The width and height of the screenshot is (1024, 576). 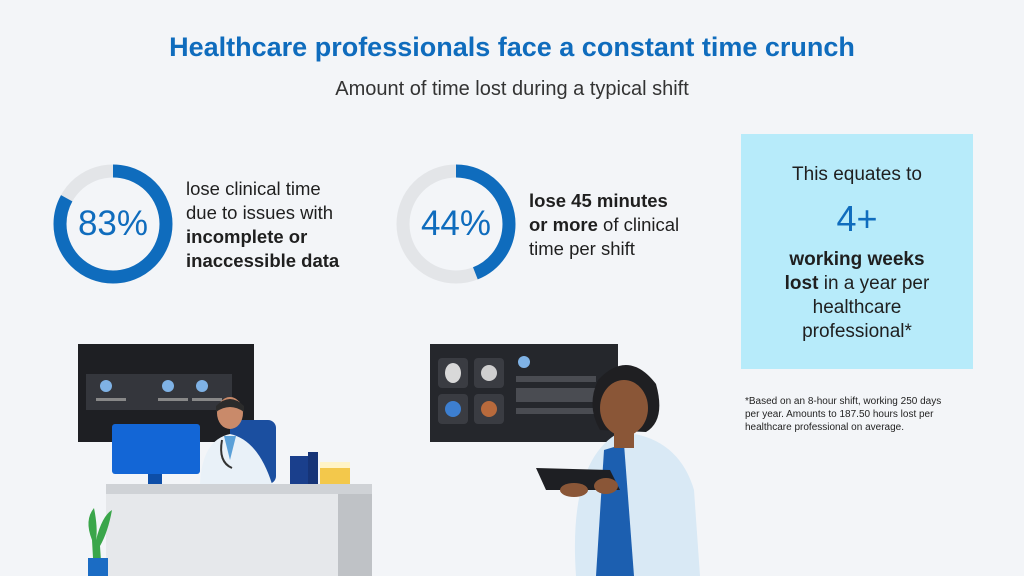 I want to click on doctor-at-desk-illustration, so click(x=225, y=460).